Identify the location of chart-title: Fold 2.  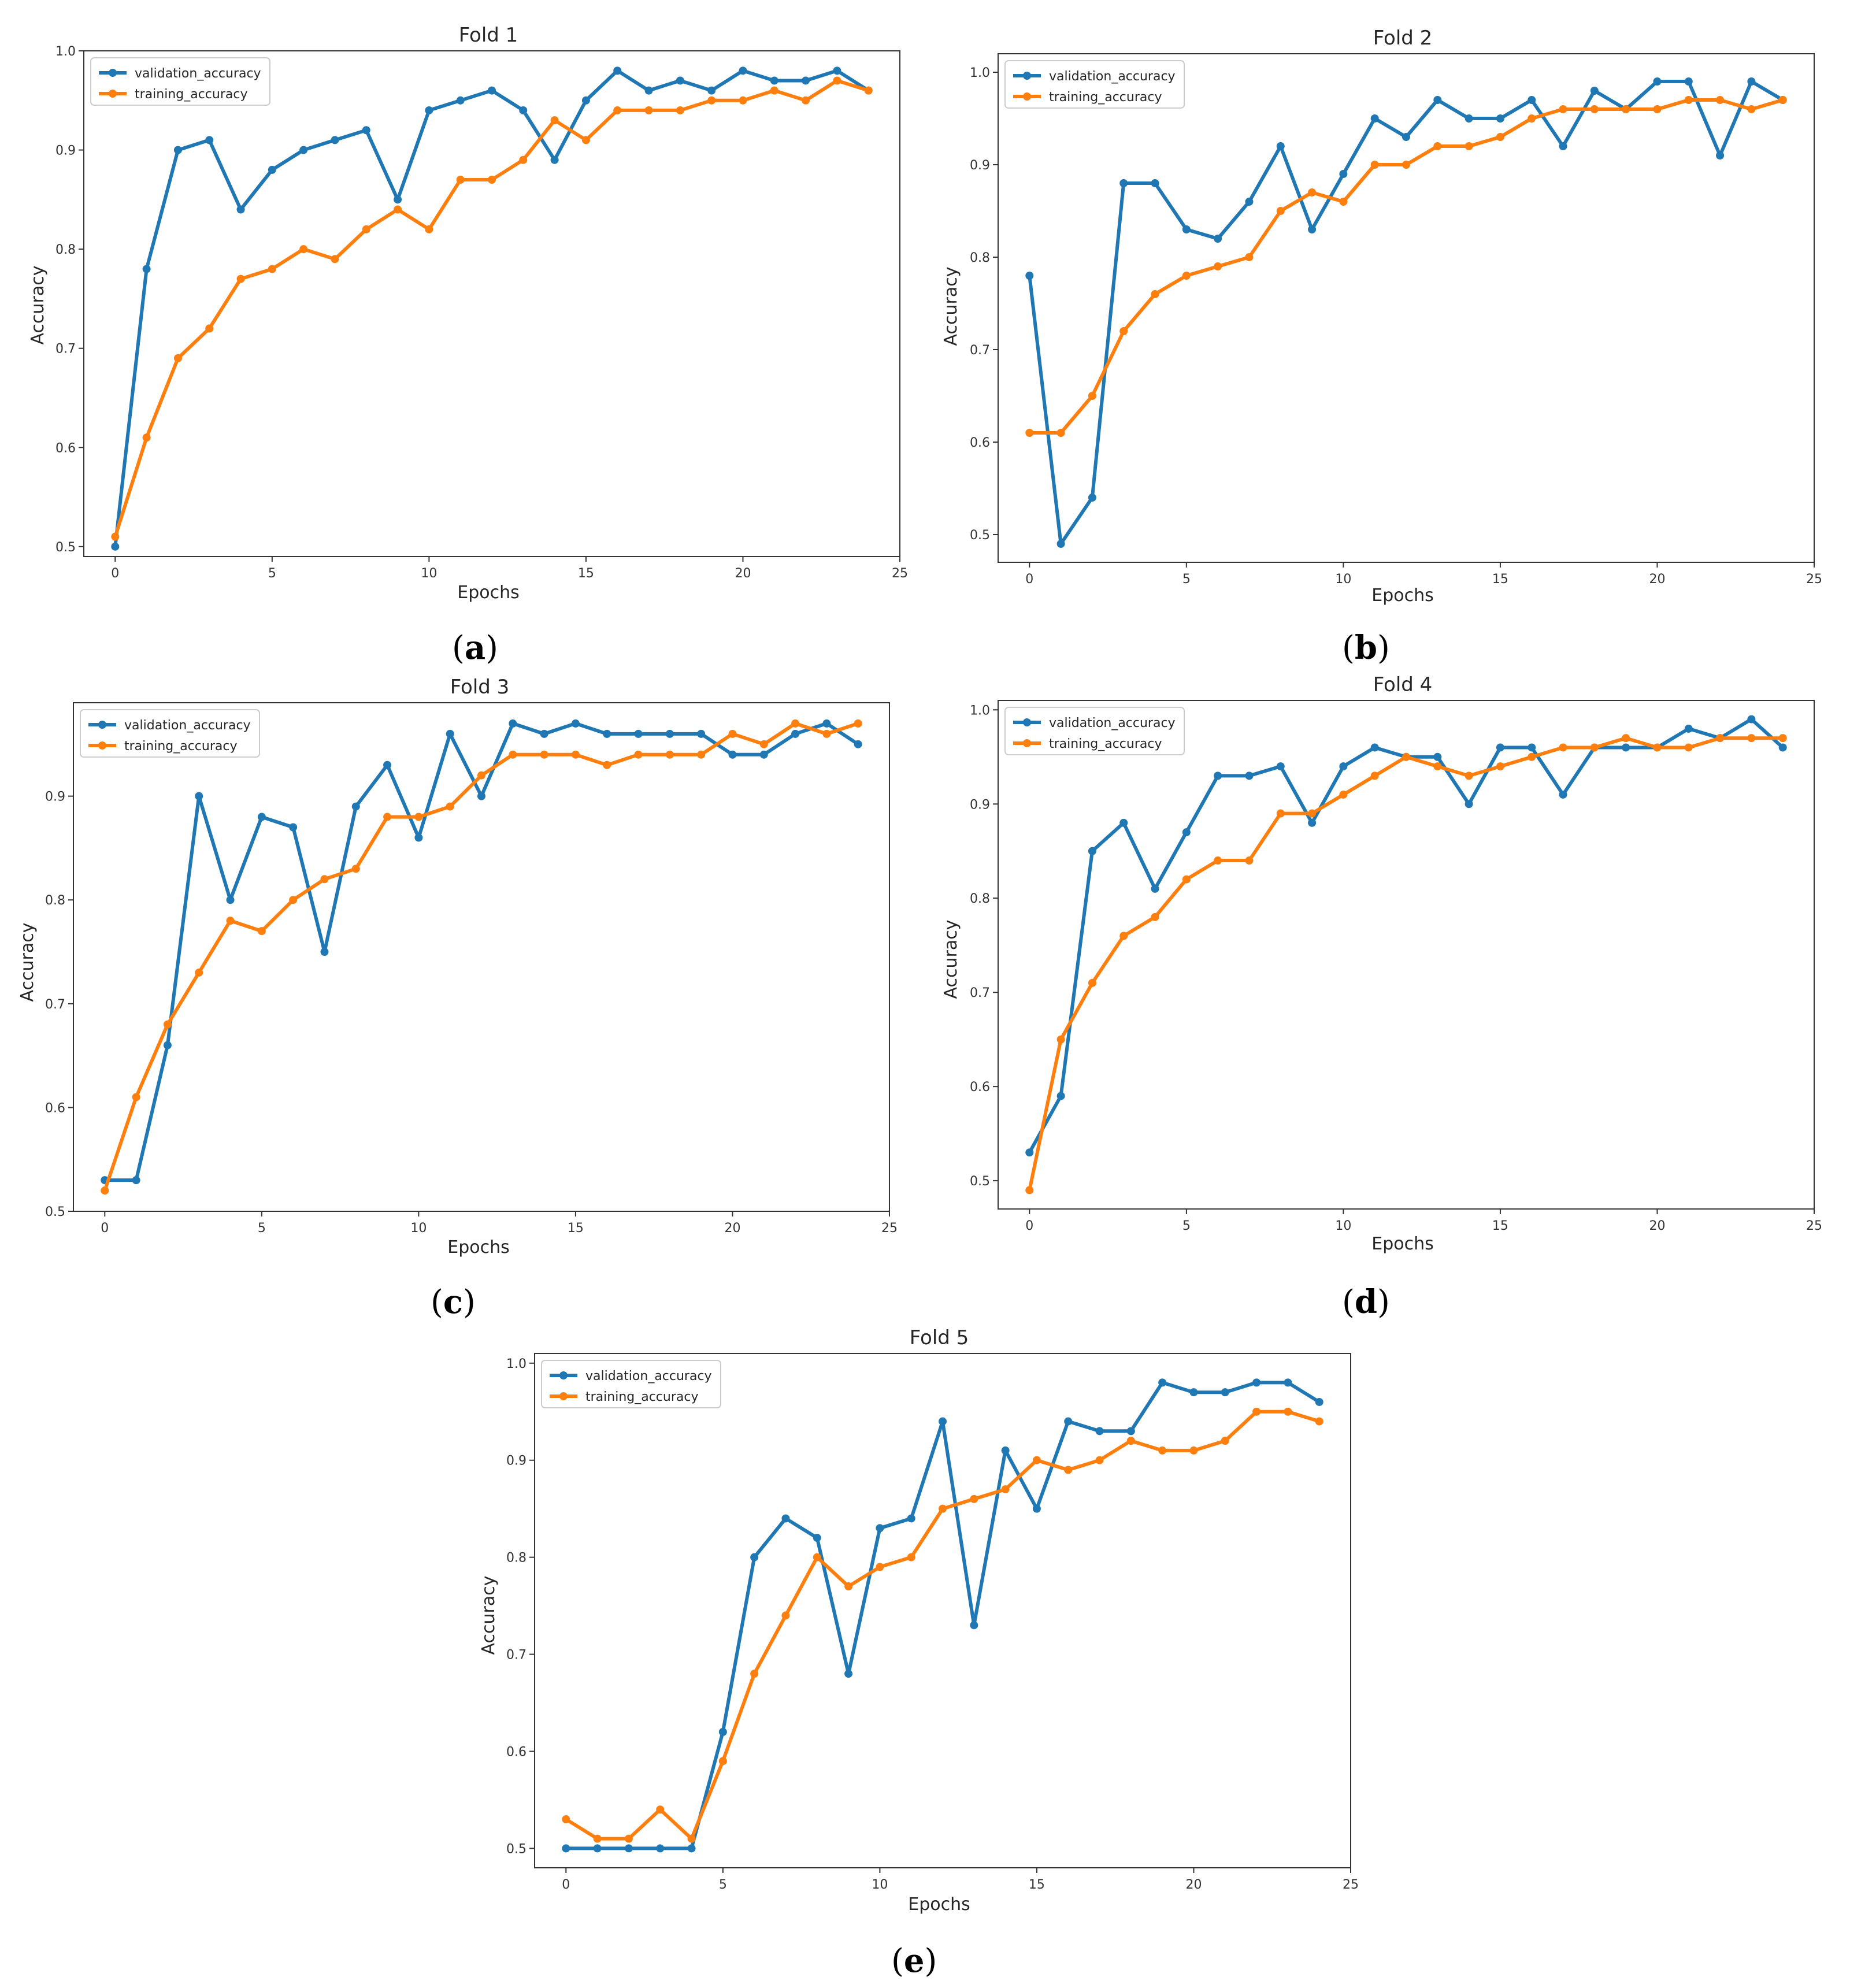
(1403, 38).